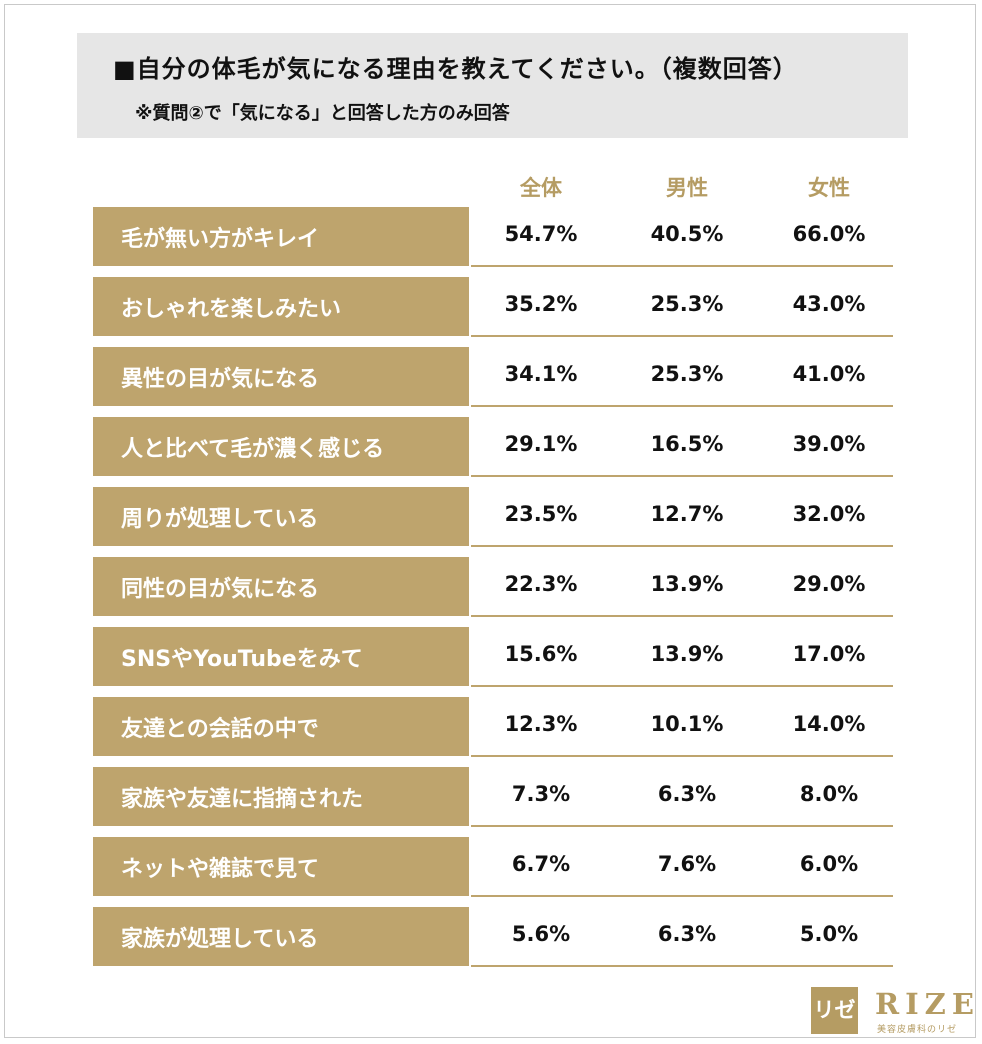 This screenshot has width=982, height=1044. Describe the element at coordinates (242, 659) in the screenshot. I see `row-label: SNSやYouTubeをみて` at that location.